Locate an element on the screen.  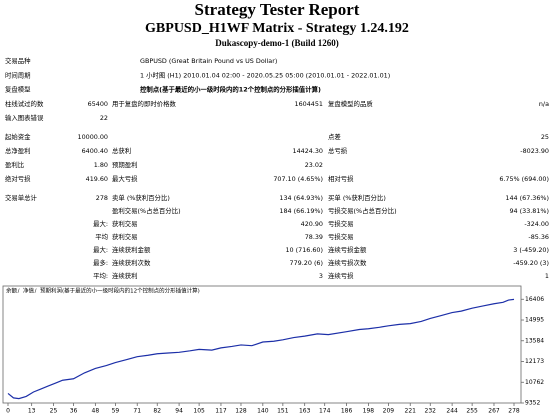
cell-value2: 78.39 is located at coordinates (314, 237).